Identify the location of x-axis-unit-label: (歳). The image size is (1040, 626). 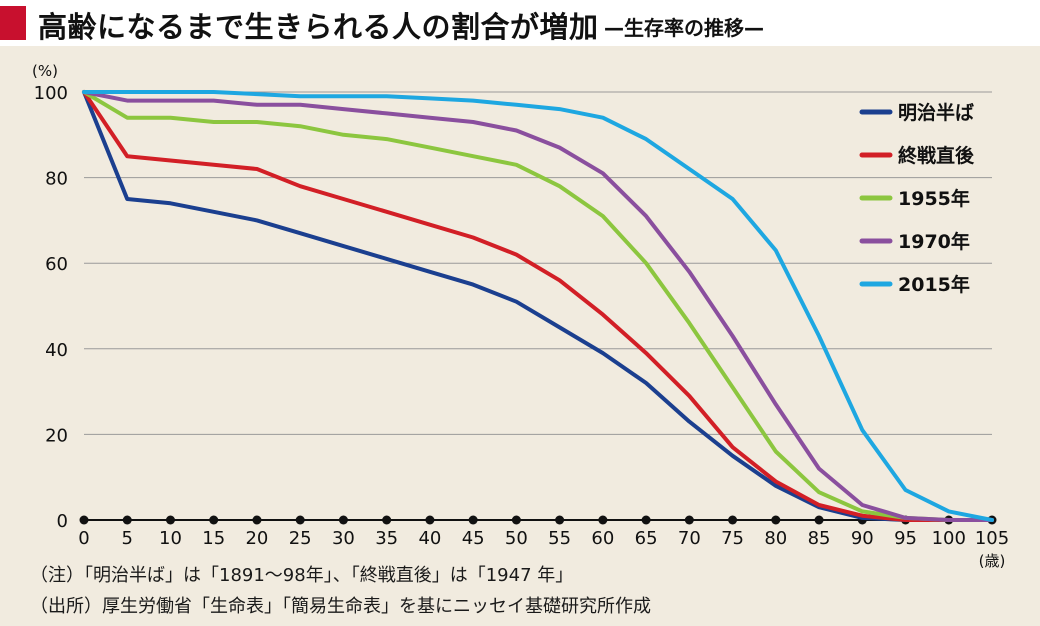
(992, 561).